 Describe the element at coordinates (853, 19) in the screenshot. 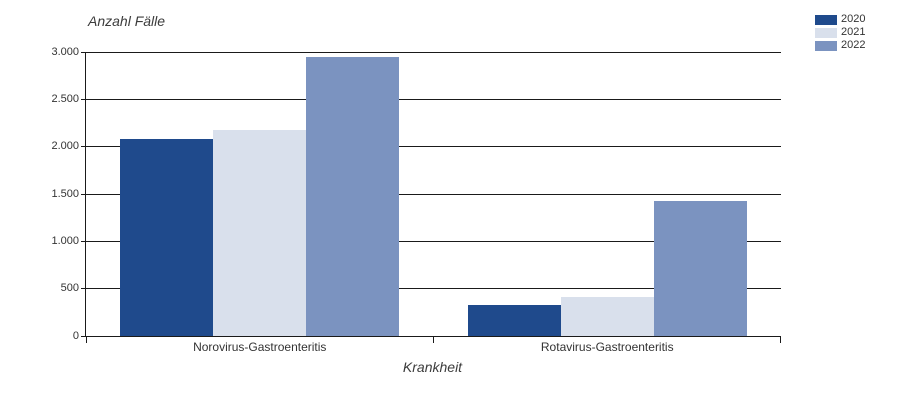

I see `legend-label: 2020` at that location.